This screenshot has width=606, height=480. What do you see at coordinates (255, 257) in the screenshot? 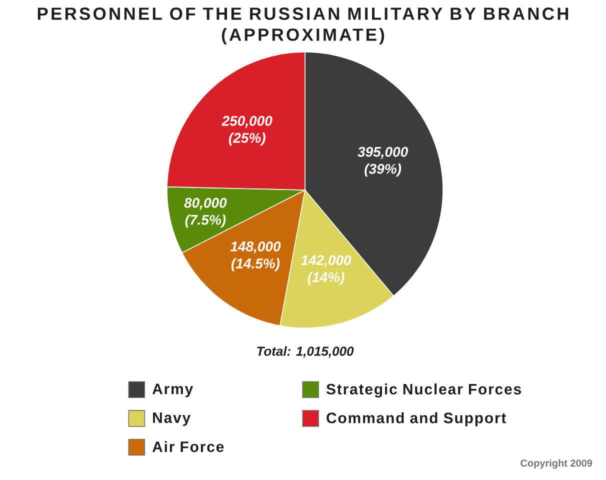
I see `data-label: 148,000 (14.5%)` at bounding box center [255, 257].